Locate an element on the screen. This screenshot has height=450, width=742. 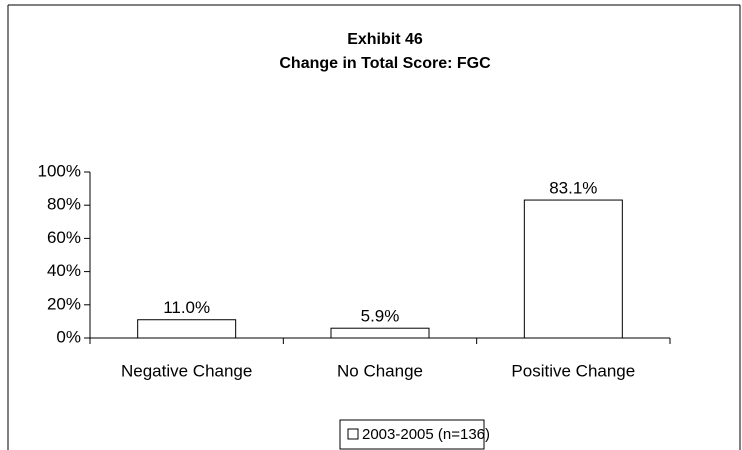
legend-box is located at coordinates (412, 434).